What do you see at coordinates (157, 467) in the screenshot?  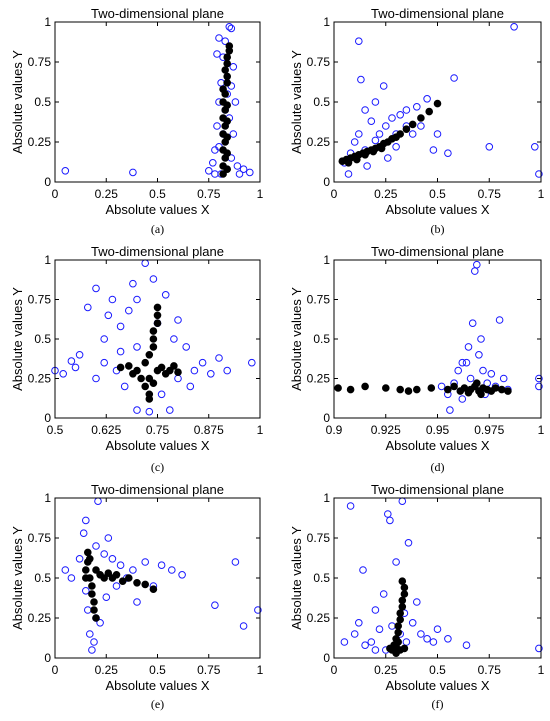 I see `panel-caption: (c)` at bounding box center [157, 467].